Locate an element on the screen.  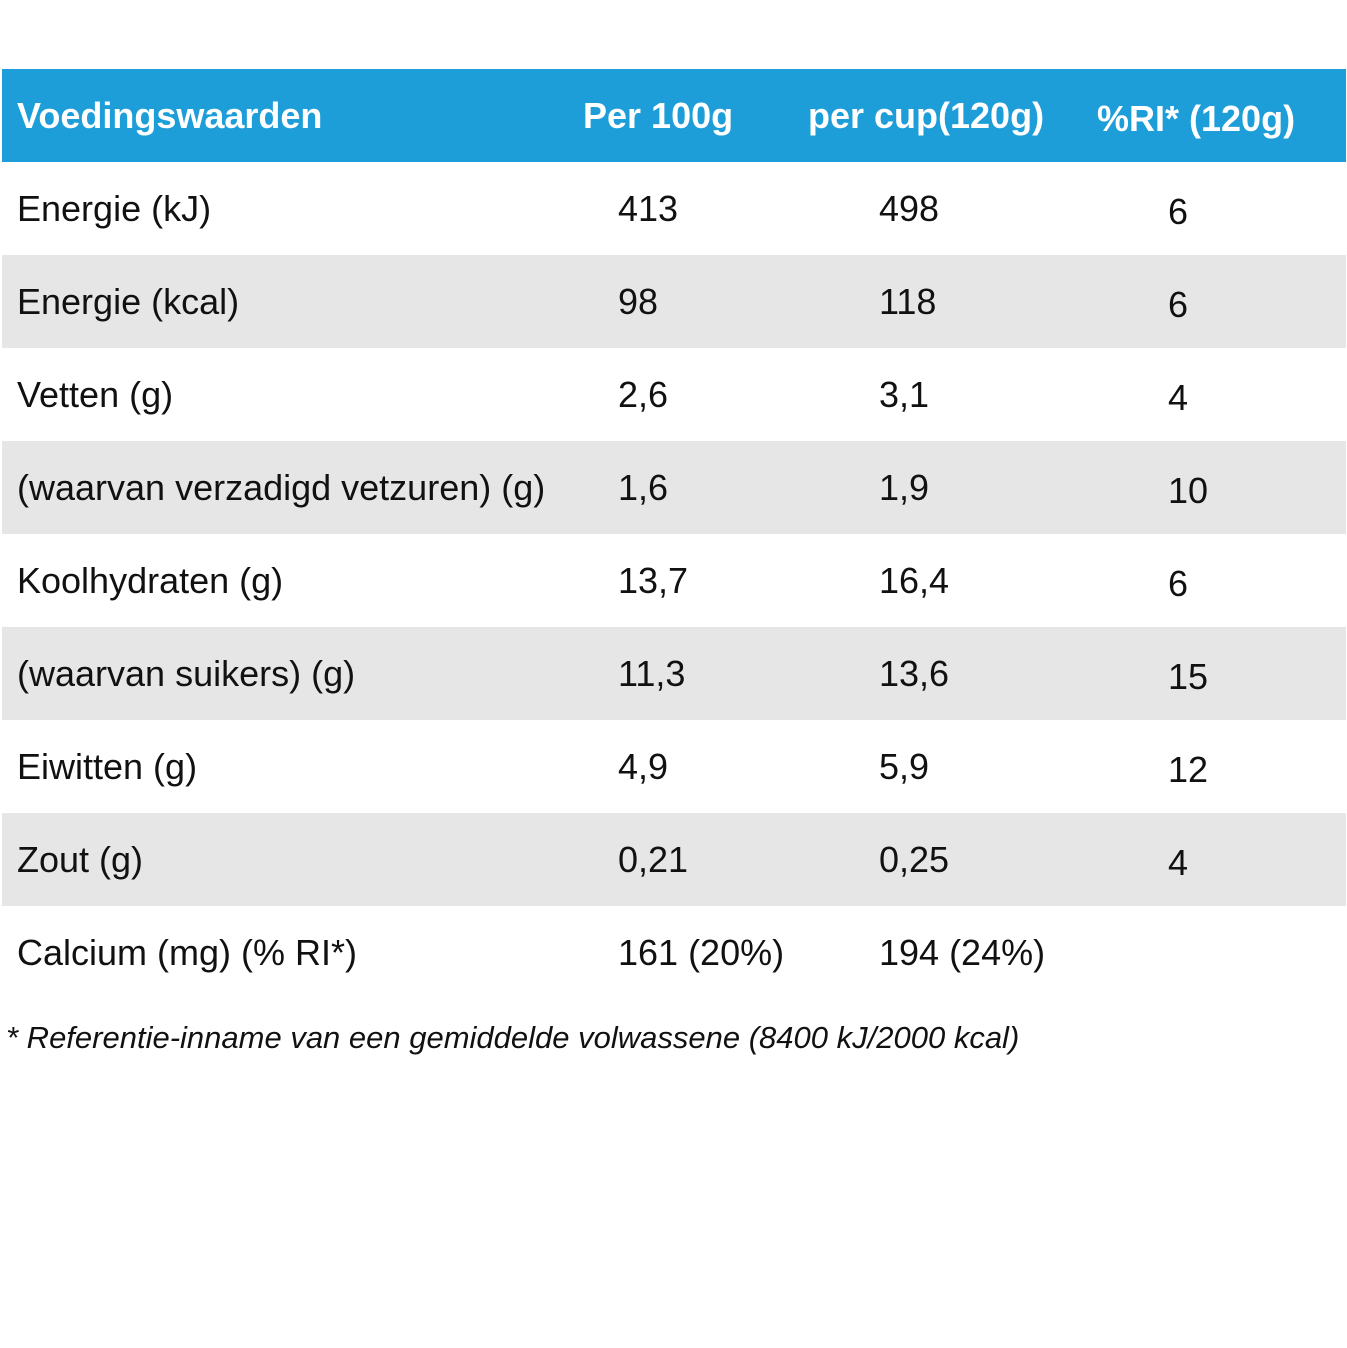
row-label: Zout (g) is located at coordinates (80, 859).